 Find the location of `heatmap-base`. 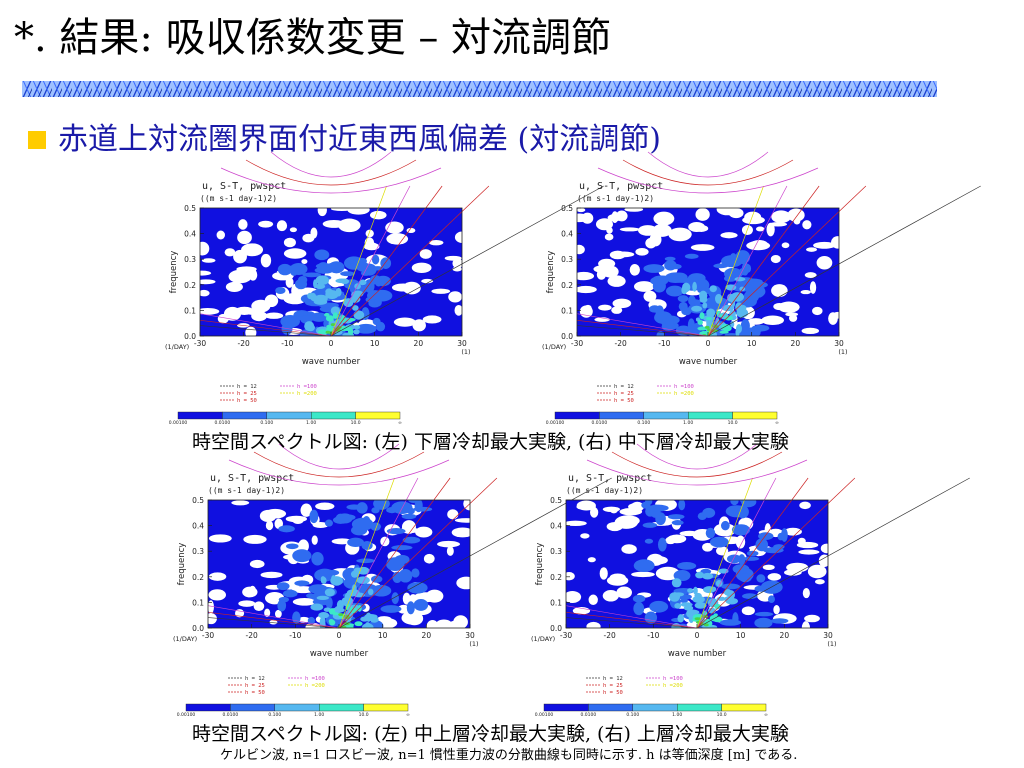

heatmap-base is located at coordinates (697, 564).